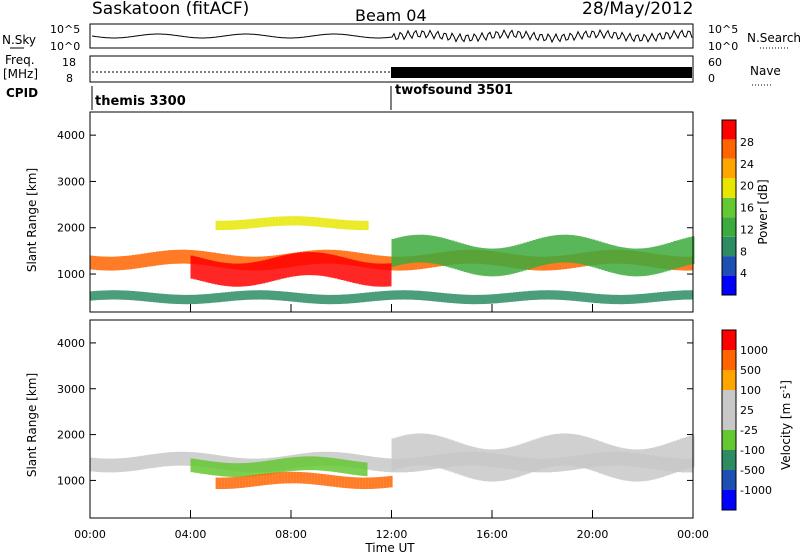  I want to click on power-ytick-label: 2000, so click(71, 228).